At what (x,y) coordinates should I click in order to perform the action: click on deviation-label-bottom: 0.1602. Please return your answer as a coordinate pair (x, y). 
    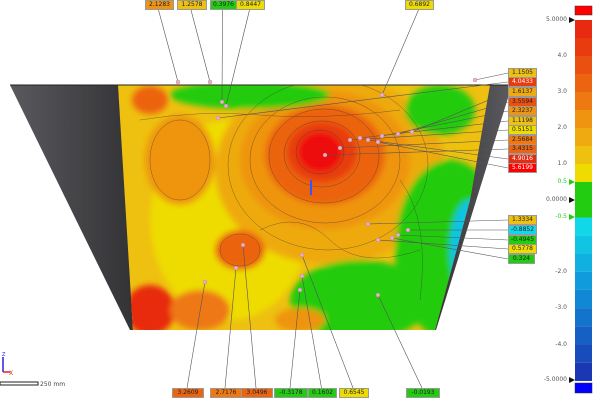
    Looking at the image, I should click on (322, 393).